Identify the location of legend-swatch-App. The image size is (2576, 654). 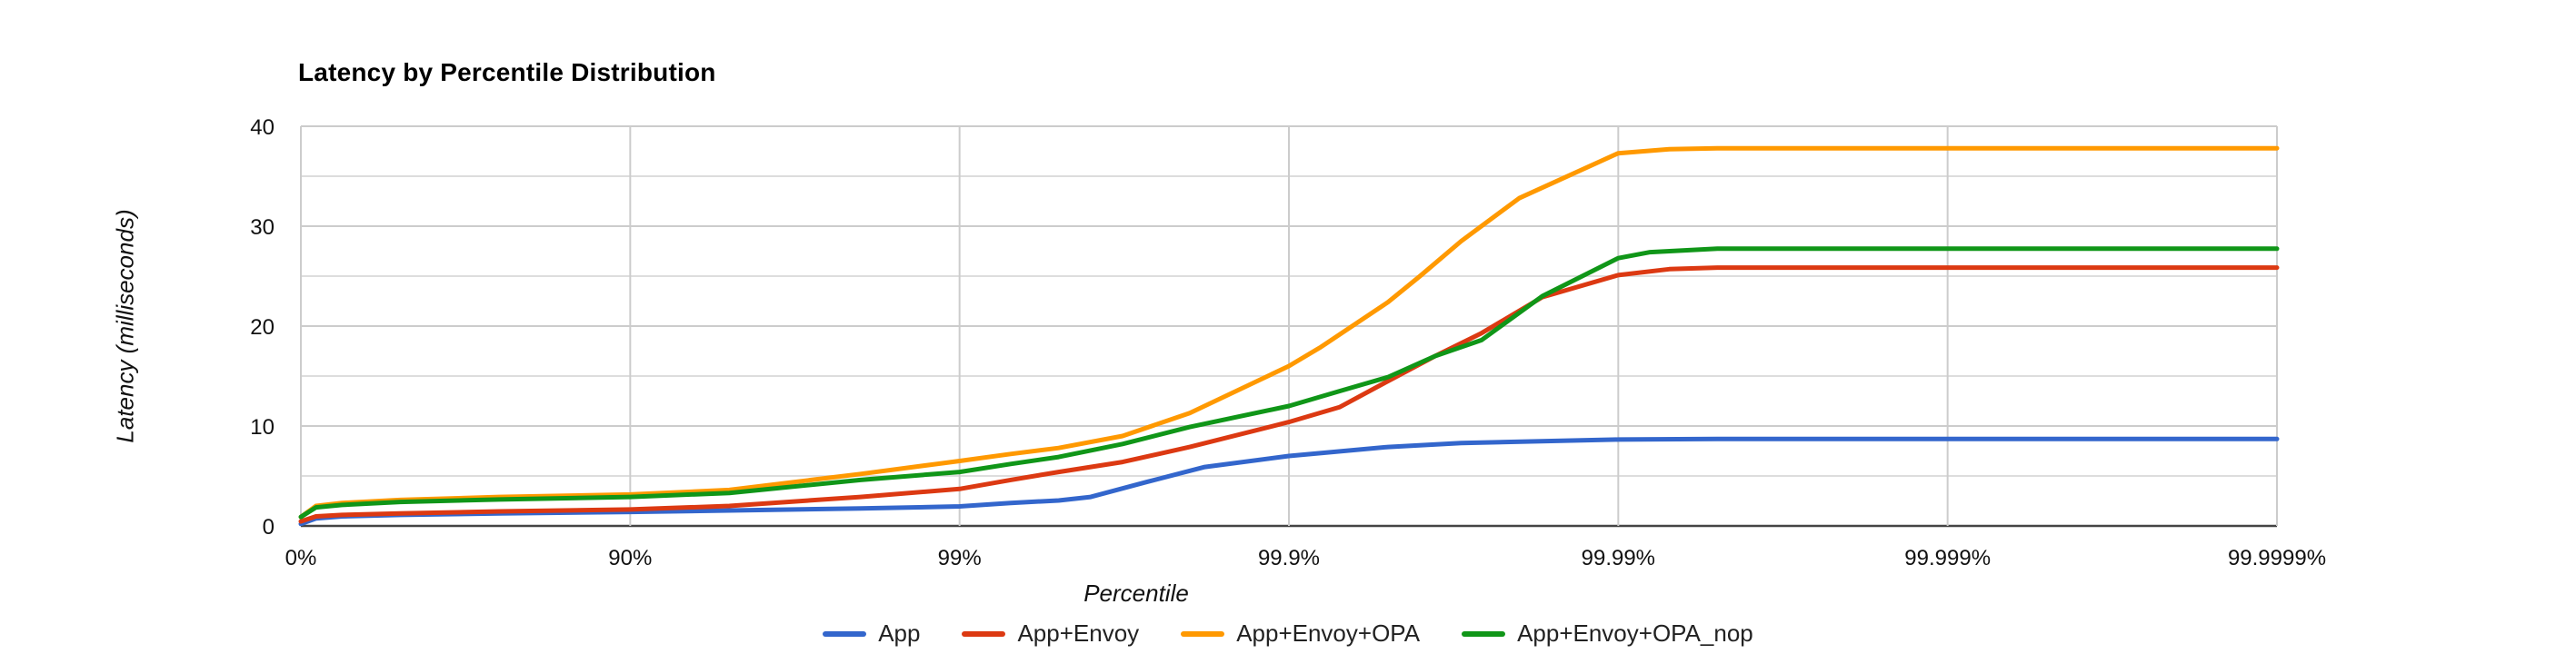
(845, 634).